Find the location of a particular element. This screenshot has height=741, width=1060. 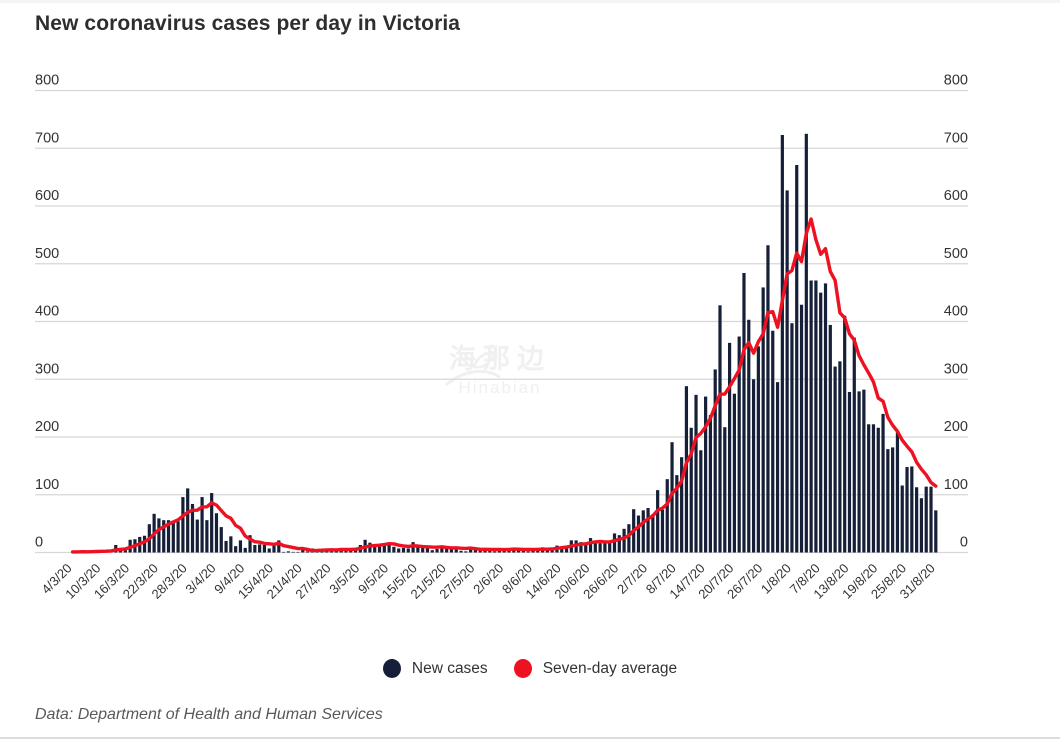

x-axis-label: 3/4/20 is located at coordinates (200, 579).